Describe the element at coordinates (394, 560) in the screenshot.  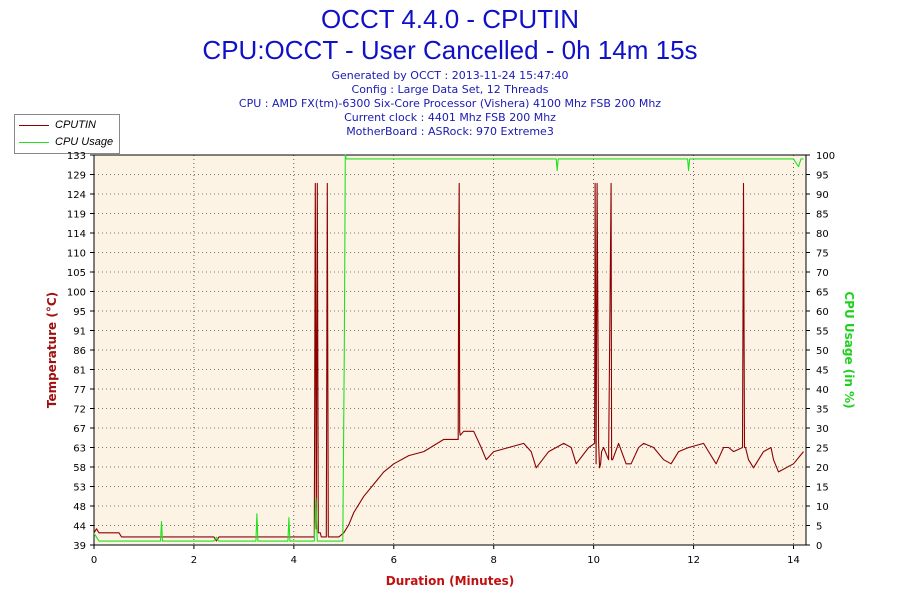
I see `x-tick-label: 6` at that location.